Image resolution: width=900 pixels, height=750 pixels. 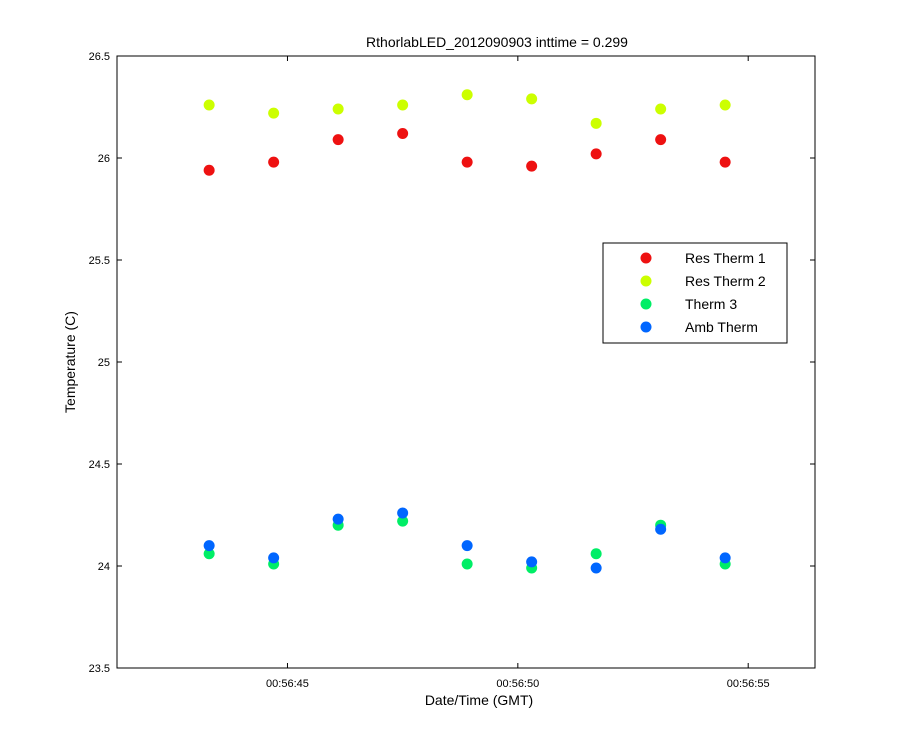 What do you see at coordinates (497, 42) in the screenshot?
I see `chart-title: RthorlabLED_2012090903 inttime = 0.299` at bounding box center [497, 42].